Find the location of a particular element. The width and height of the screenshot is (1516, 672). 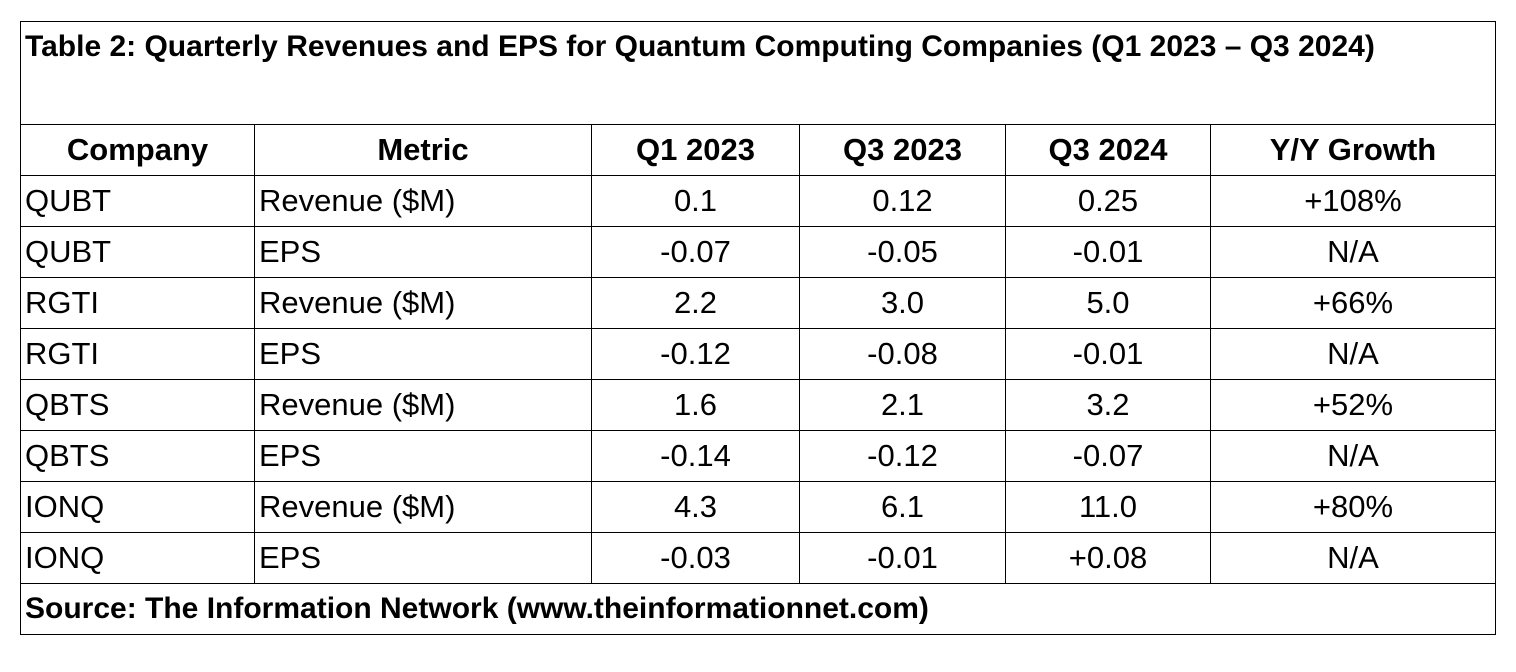

q1-2023-cell: 0.1 is located at coordinates (695, 201).